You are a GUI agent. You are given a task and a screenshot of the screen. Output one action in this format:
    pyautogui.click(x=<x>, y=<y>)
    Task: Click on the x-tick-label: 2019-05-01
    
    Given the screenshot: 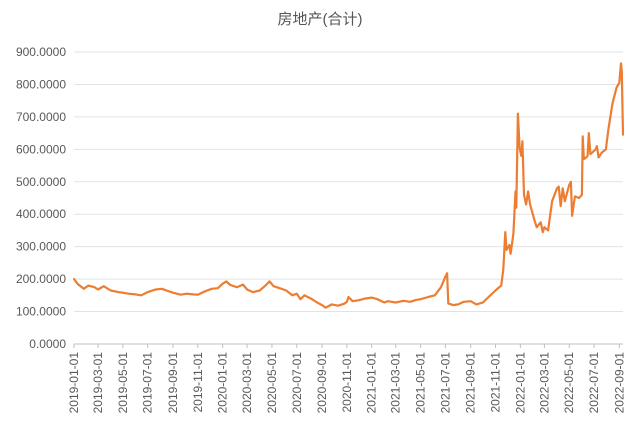 What is the action you would take?
    pyautogui.click(x=123, y=383)
    